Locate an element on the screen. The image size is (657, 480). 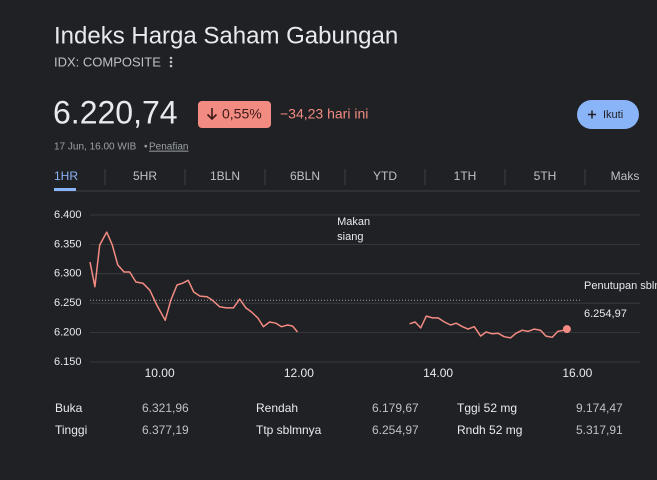
previous-close-value: 6.254,97 is located at coordinates (605, 314).